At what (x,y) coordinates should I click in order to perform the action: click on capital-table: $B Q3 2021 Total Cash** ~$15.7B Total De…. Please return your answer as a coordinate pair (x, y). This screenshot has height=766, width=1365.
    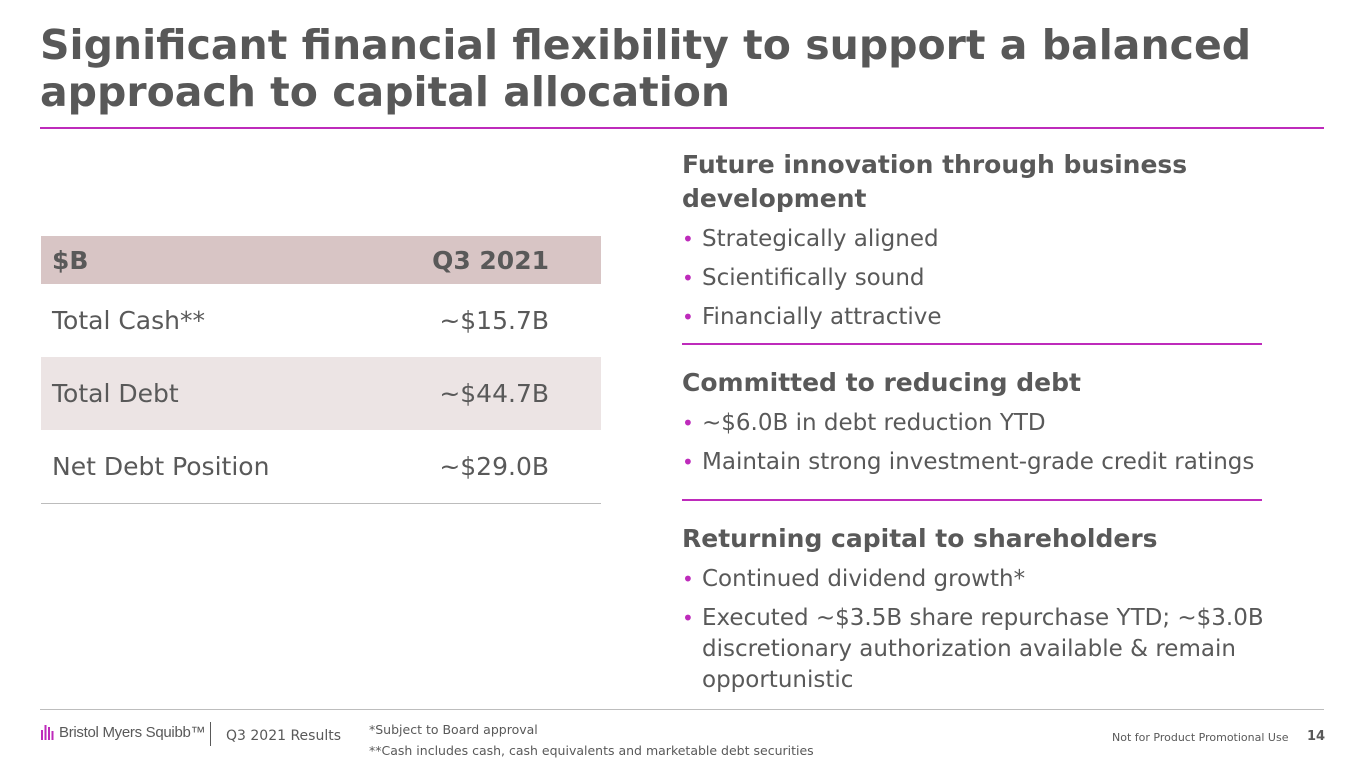
    Looking at the image, I should click on (321, 370).